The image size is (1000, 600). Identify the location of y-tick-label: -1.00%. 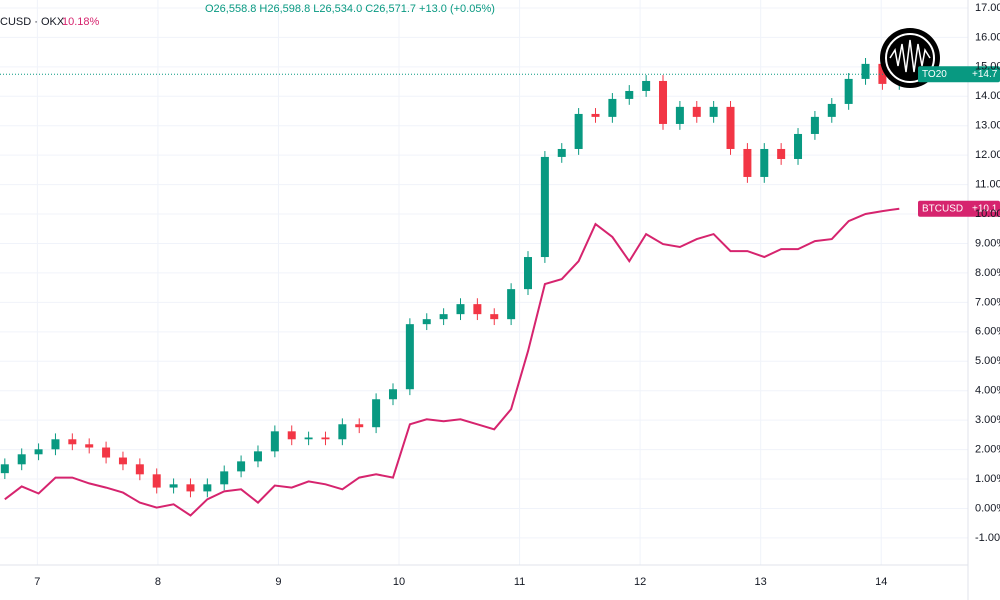
(987, 538).